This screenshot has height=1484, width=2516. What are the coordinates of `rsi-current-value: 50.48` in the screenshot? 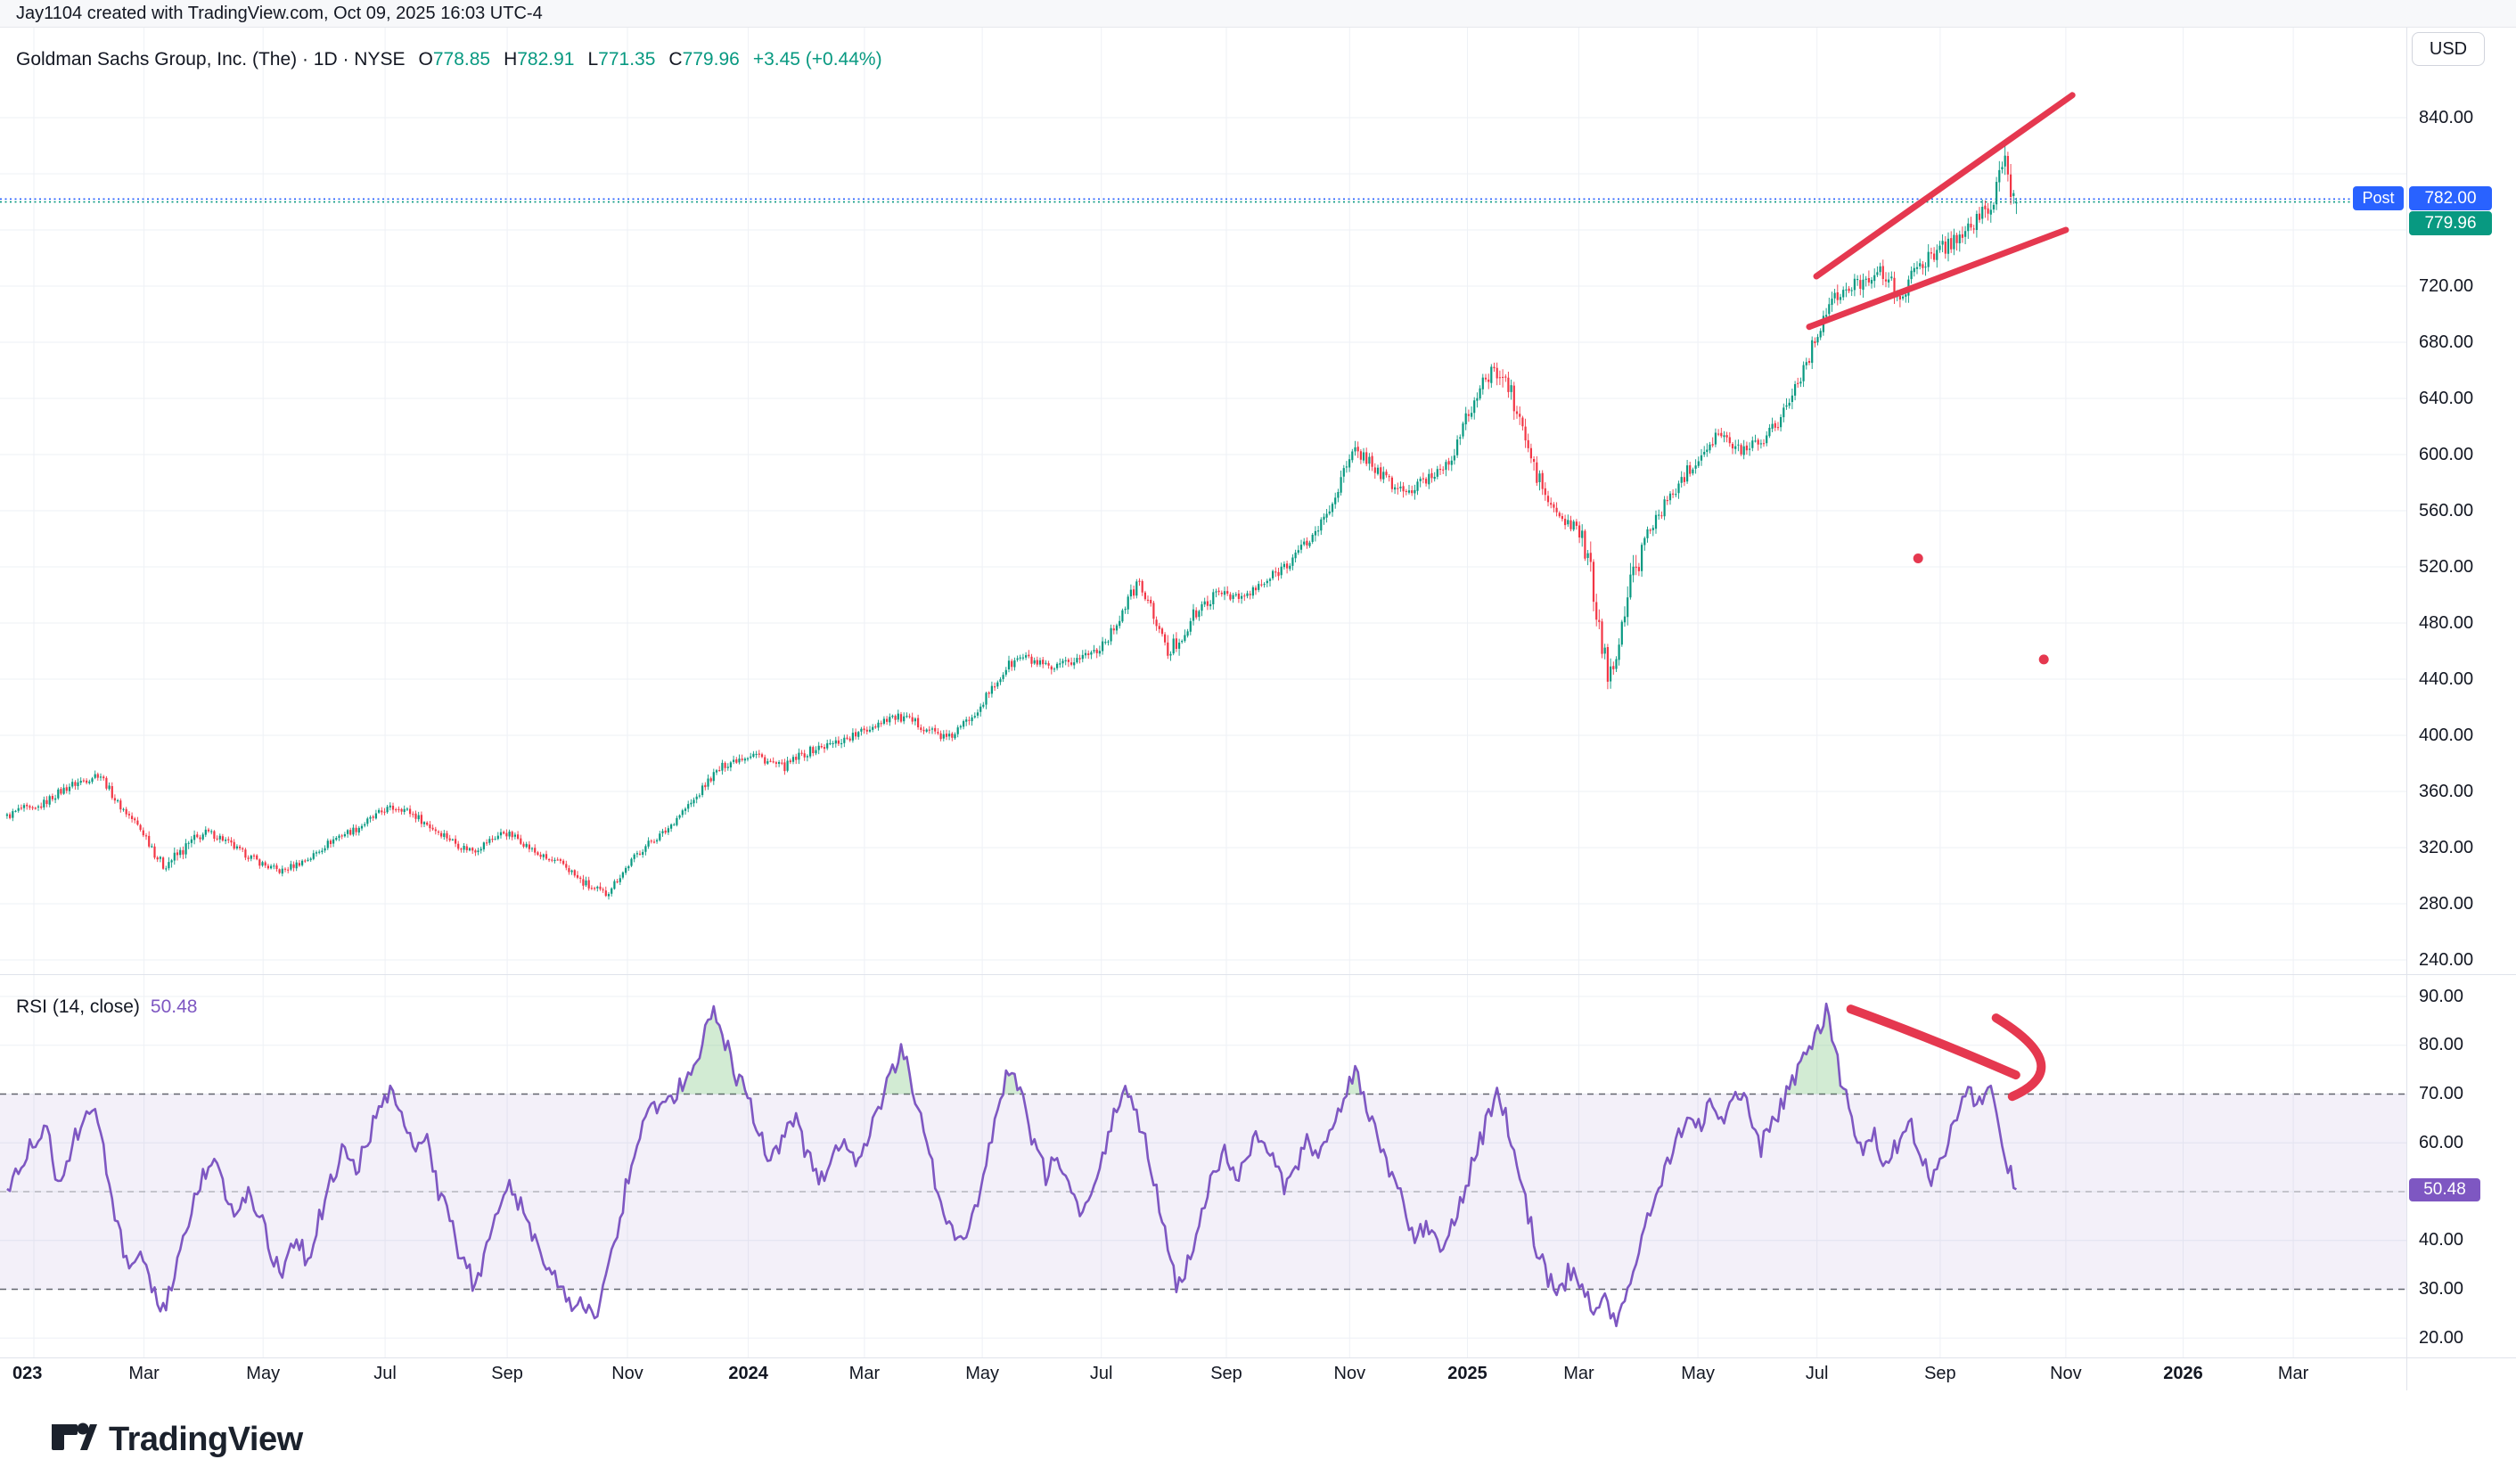 It's located at (174, 1006).